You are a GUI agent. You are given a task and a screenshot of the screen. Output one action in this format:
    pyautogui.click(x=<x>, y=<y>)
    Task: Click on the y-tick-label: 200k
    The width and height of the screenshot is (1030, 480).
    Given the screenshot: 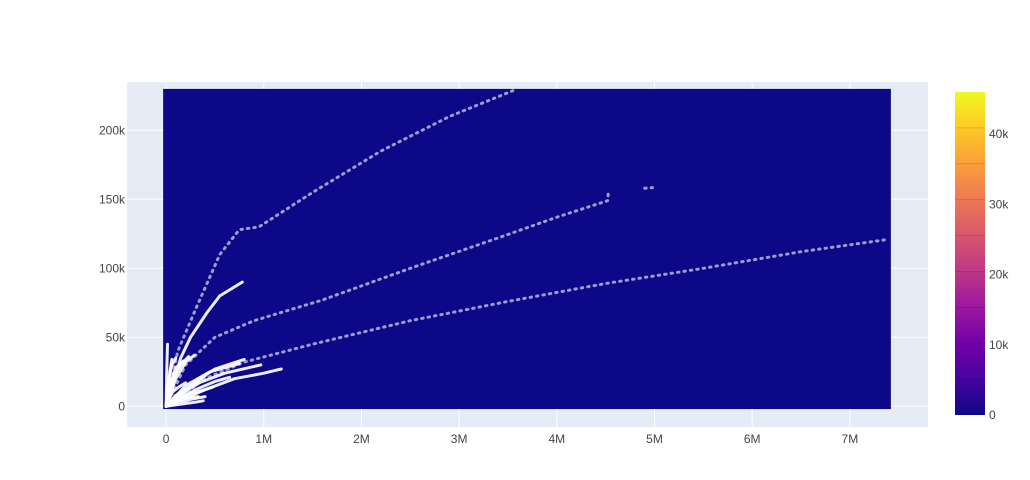 What is the action you would take?
    pyautogui.click(x=112, y=130)
    